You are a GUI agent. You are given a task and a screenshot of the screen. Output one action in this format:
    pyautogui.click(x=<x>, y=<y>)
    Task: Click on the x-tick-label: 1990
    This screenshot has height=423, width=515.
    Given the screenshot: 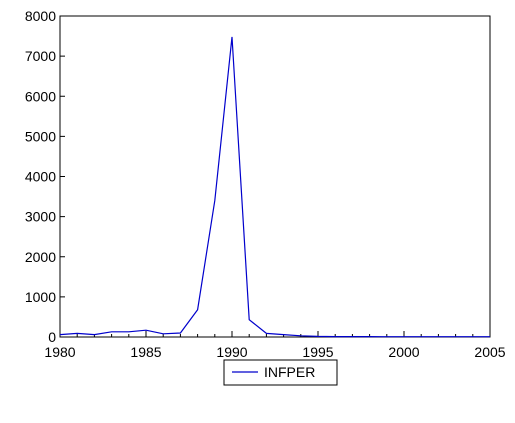 What is the action you would take?
    pyautogui.click(x=231, y=352)
    